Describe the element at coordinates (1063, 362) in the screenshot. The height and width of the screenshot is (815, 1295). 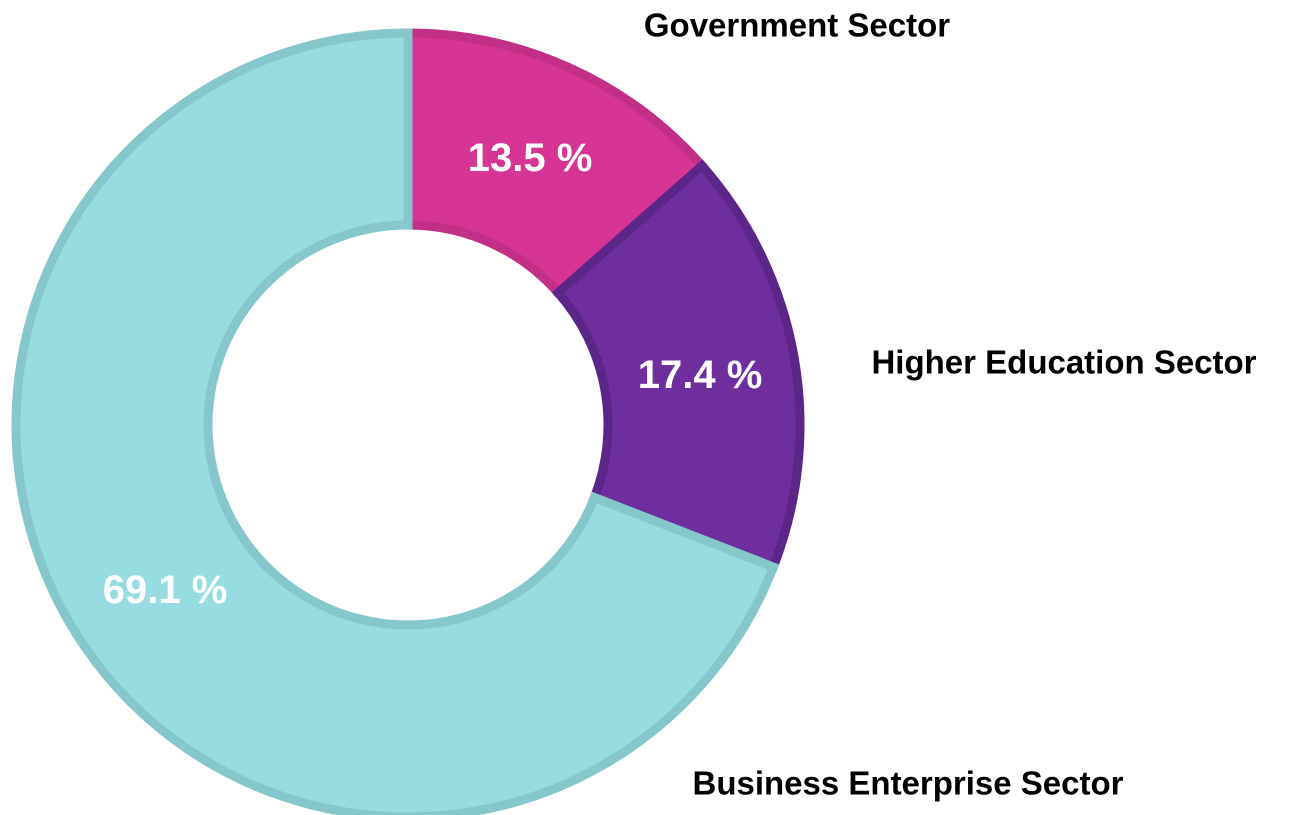
I see `category-label-higher-education: Higher Education Sector` at that location.